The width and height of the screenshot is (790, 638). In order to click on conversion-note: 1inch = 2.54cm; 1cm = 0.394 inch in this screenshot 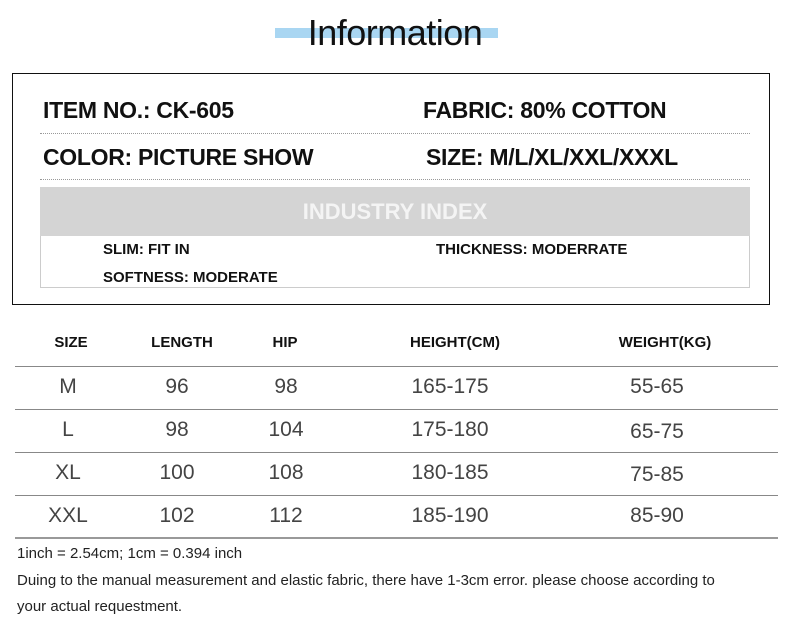, I will do `click(130, 553)`.